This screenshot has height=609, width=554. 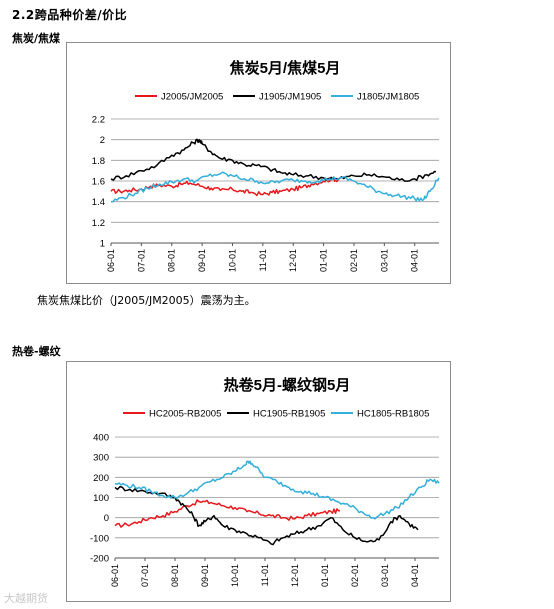 I want to click on coke-coal-ytick-1: 1.2, so click(x=98, y=223).